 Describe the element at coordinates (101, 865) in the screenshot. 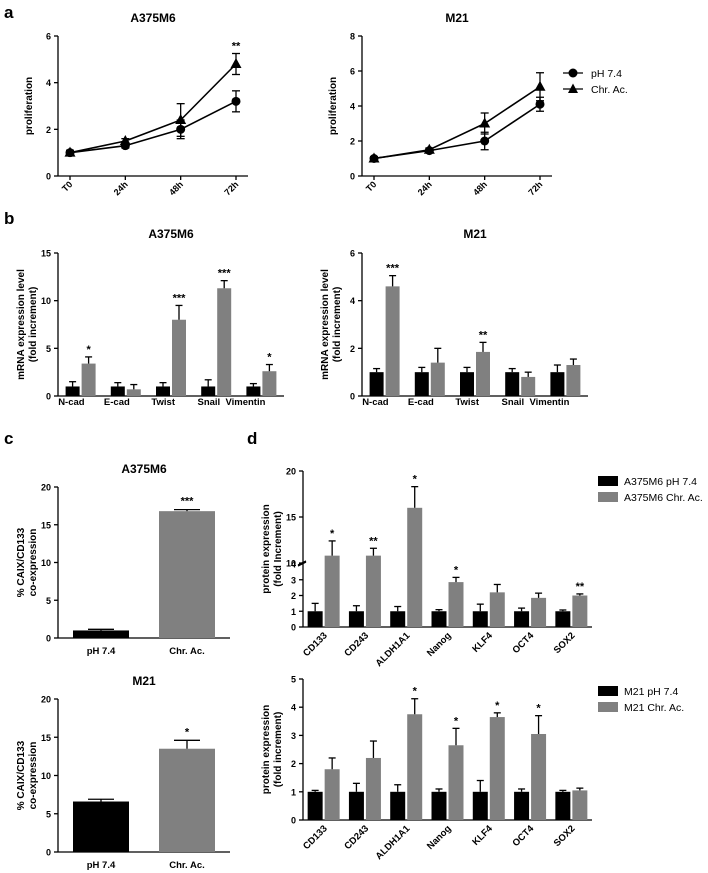

I see `x-tick-label: pH 7.4` at that location.